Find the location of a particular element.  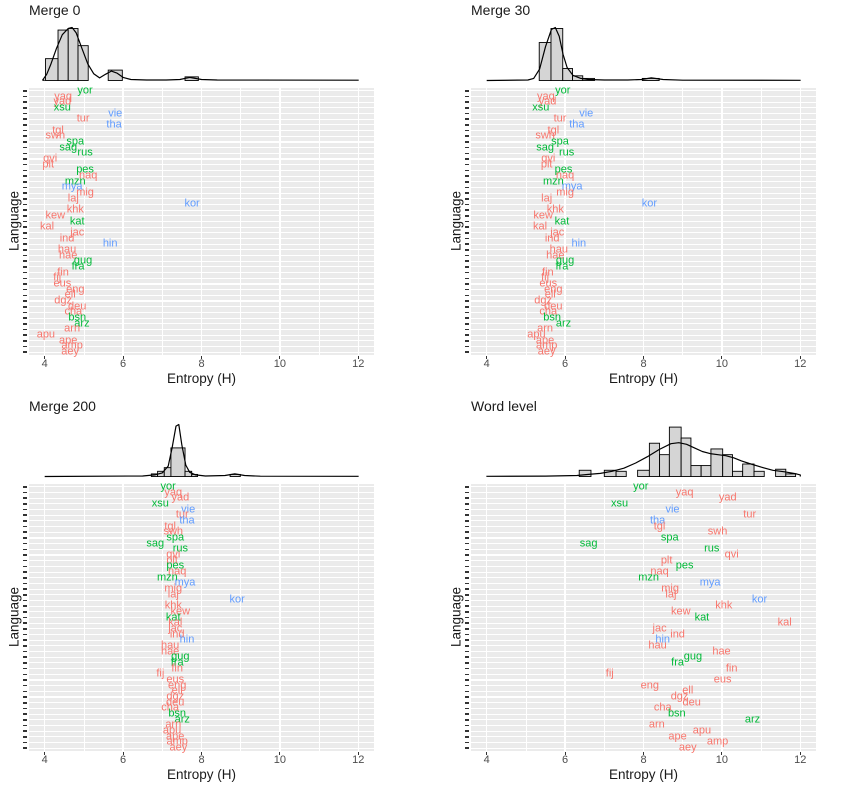

language-label-fra: fra is located at coordinates (177, 662).